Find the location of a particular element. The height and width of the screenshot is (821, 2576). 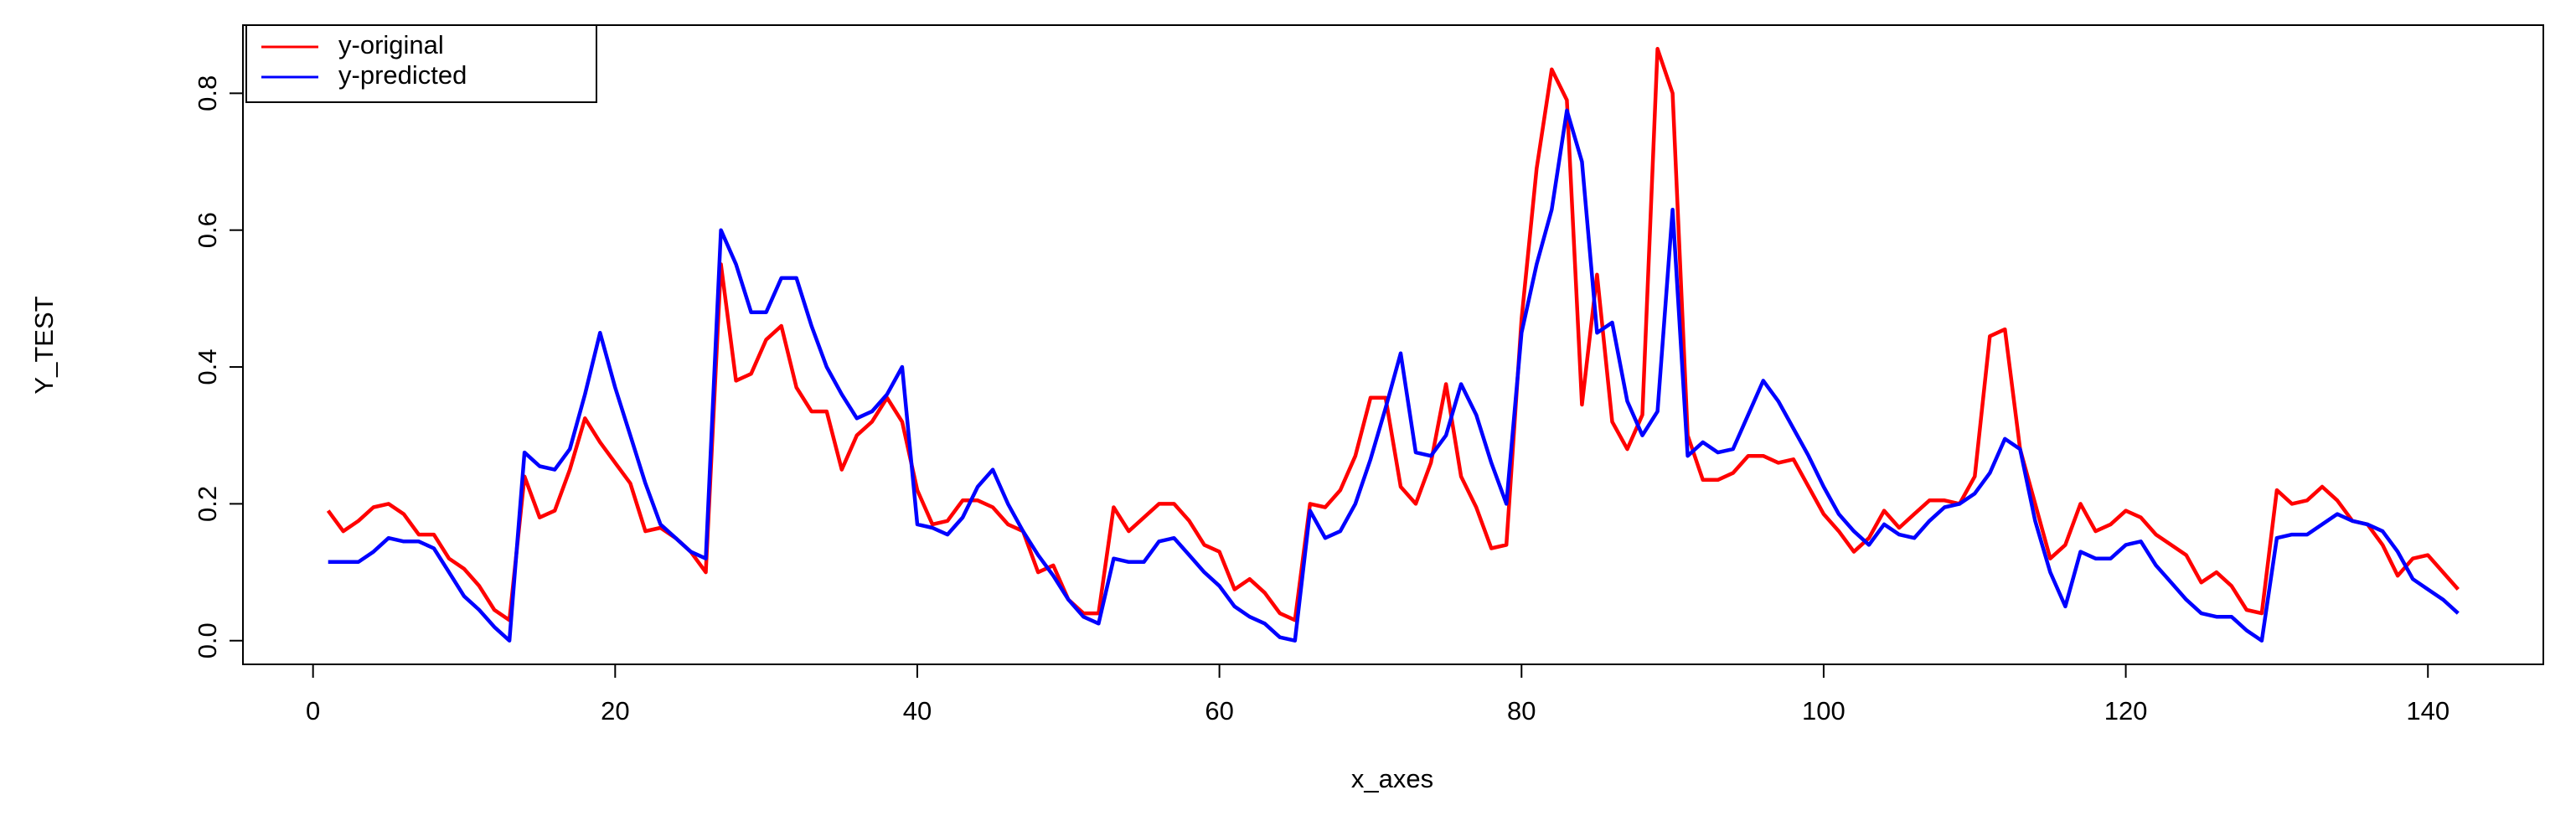

x-tick-label: 0 is located at coordinates (313, 710).